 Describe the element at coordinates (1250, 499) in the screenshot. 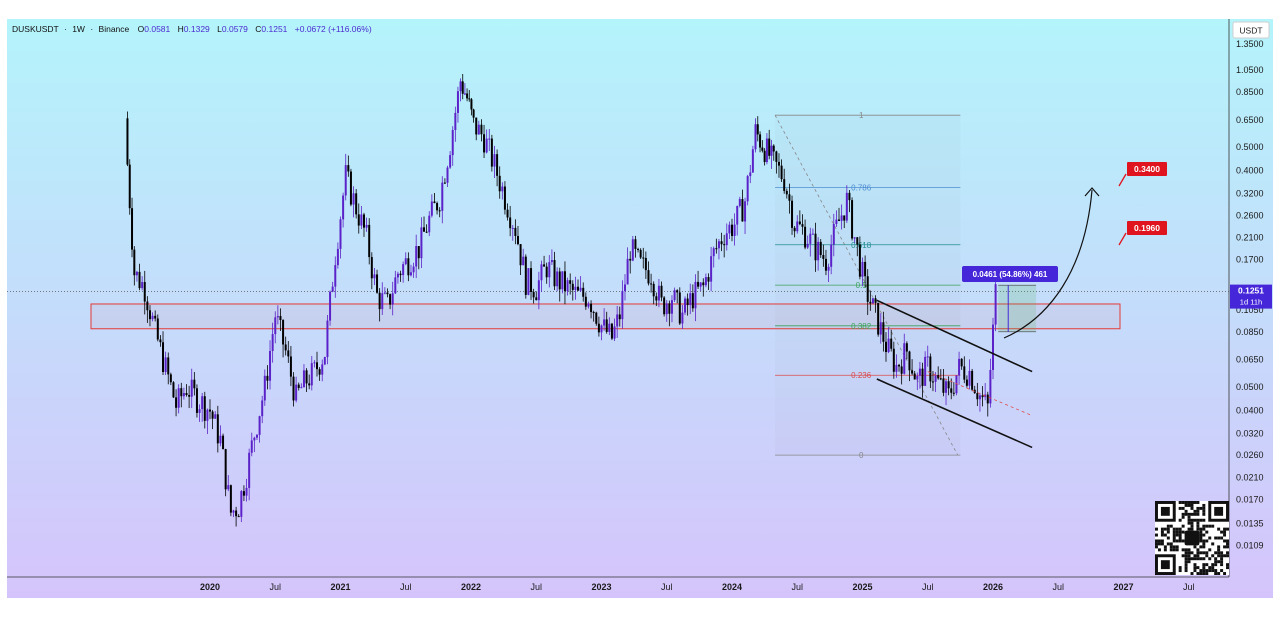

I see `price-tick-label: 0.0170` at that location.